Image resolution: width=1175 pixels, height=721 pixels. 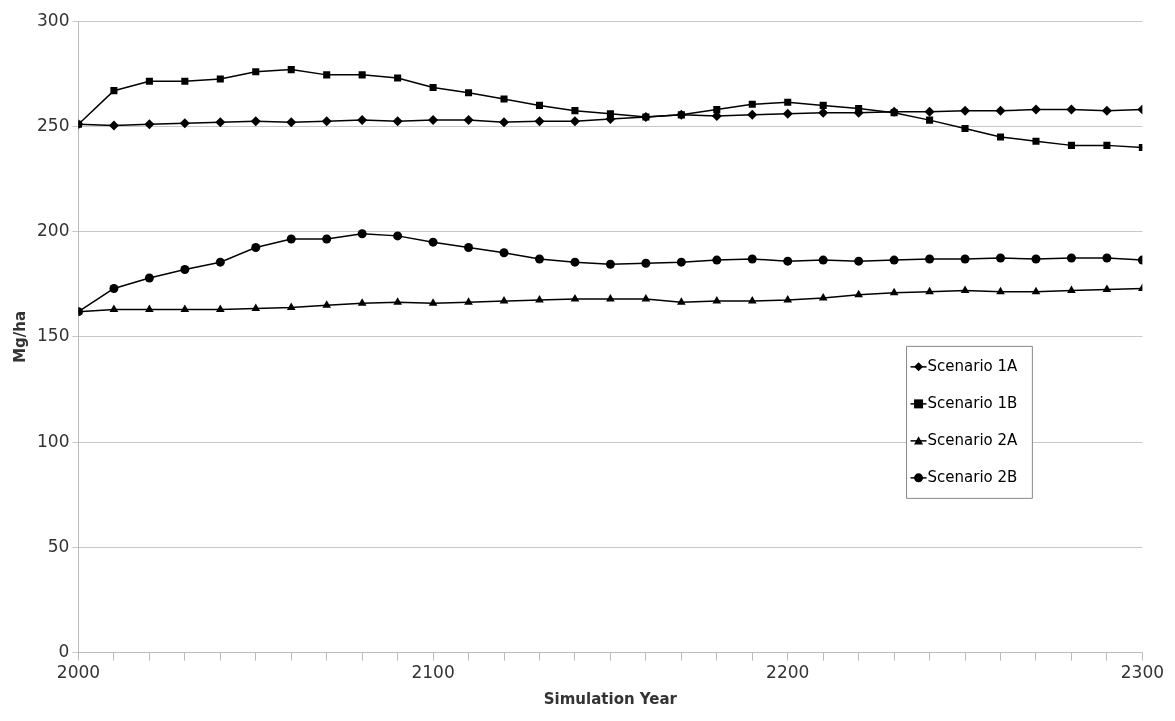 I want to click on y-tick-label: 50, so click(x=58, y=545).